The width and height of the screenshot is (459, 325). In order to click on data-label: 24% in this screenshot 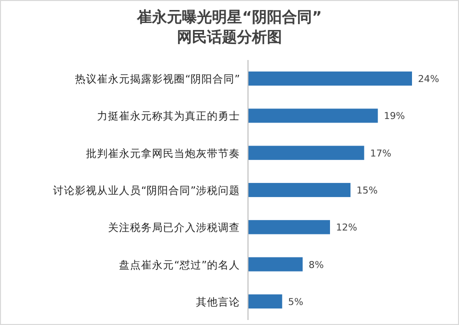, I will do `click(429, 80)`.